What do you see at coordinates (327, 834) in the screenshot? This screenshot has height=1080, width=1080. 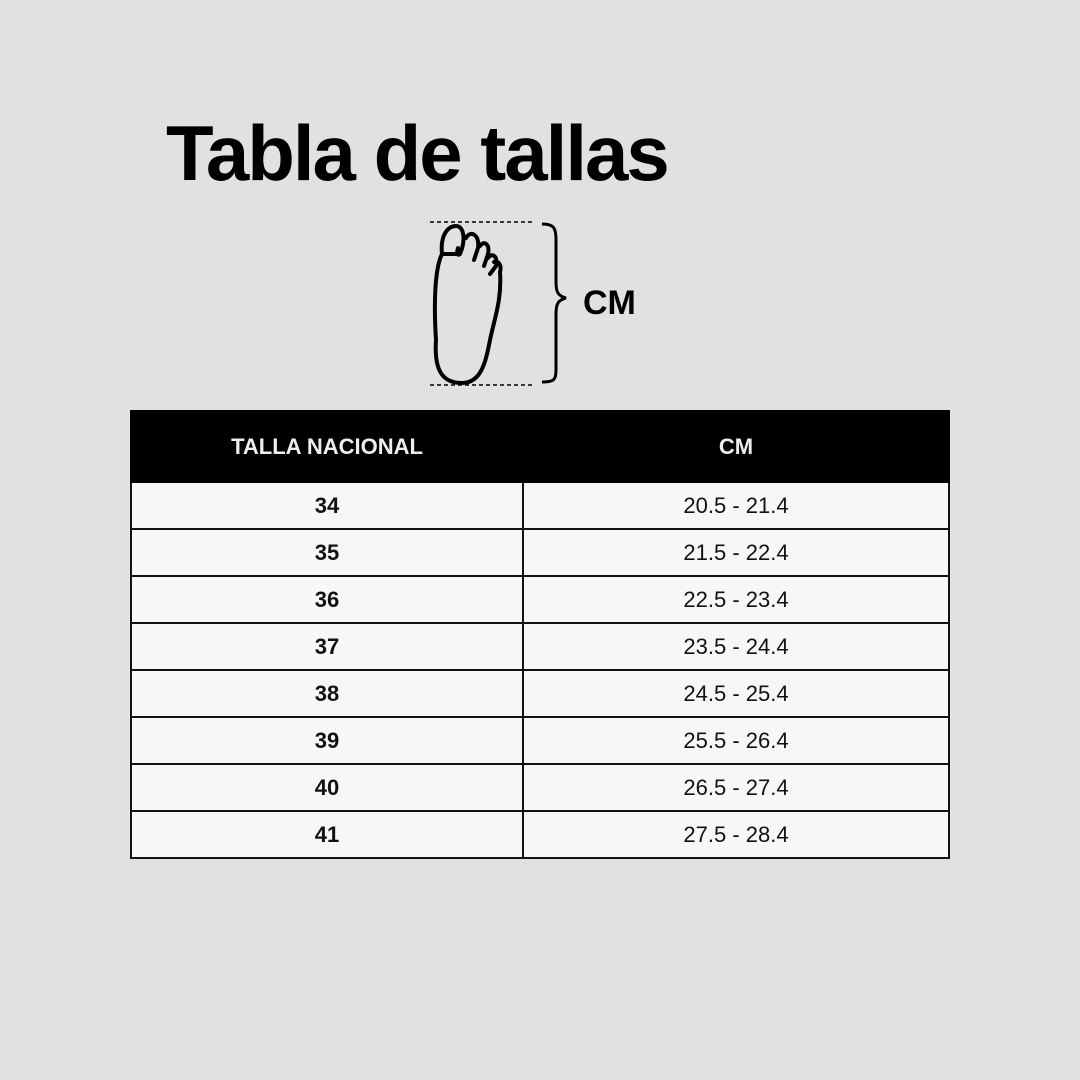 I see `size-cell: 41` at bounding box center [327, 834].